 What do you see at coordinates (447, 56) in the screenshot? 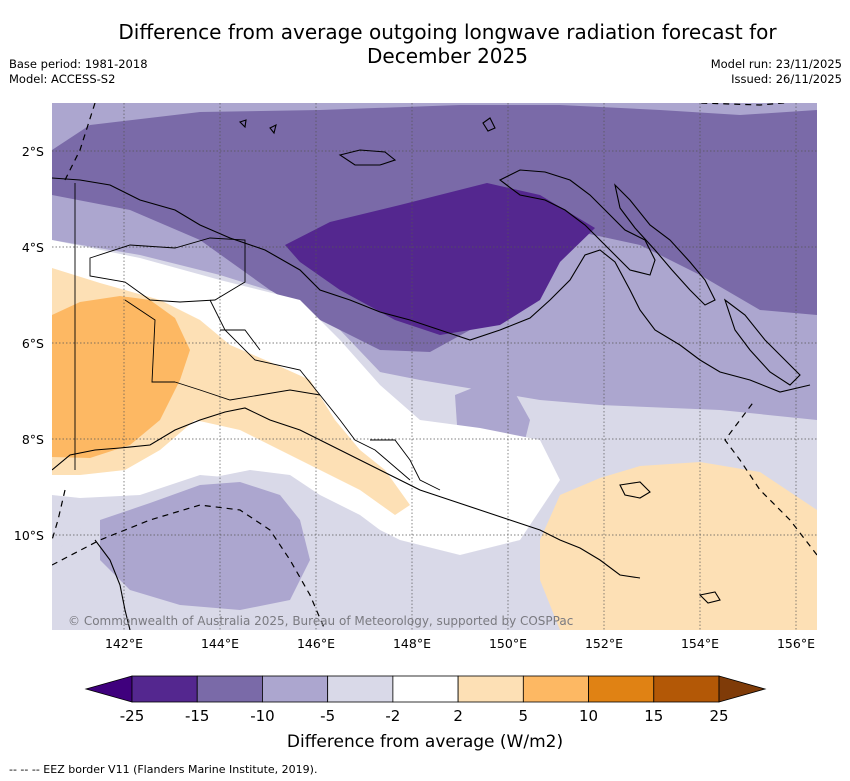
I see `title-line-2: December 2025` at bounding box center [447, 56].